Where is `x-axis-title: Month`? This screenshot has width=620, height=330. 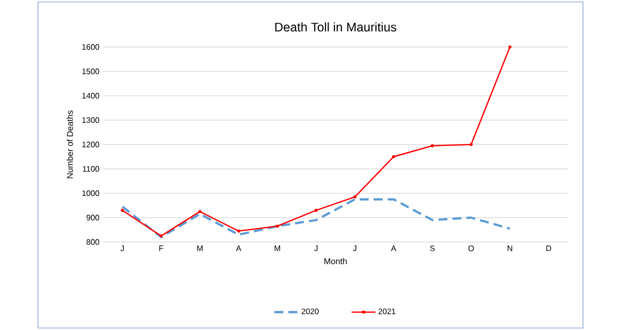
x-axis-title: Month is located at coordinates (335, 261).